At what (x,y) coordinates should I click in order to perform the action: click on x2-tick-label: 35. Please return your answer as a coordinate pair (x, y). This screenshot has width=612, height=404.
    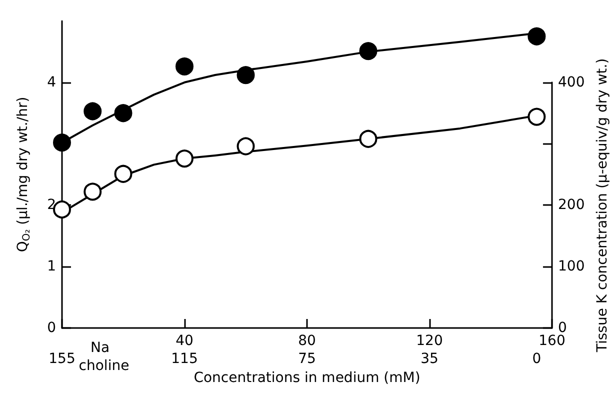
    Looking at the image, I should click on (429, 359).